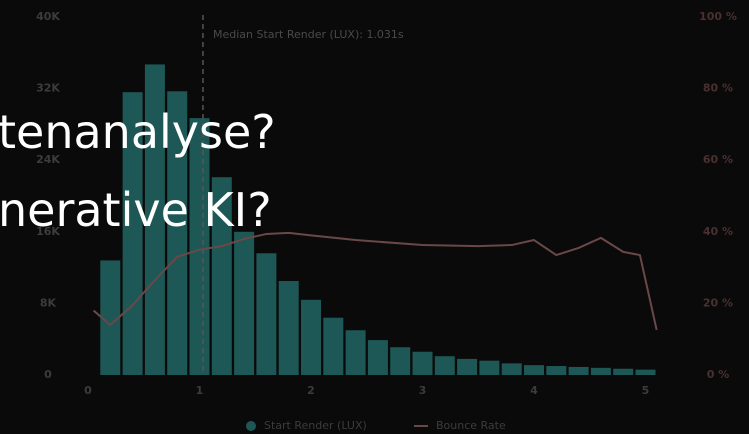 This screenshot has height=434, width=749. Describe the element at coordinates (48, 231) in the screenshot. I see `y-tick-label: 16K` at that location.